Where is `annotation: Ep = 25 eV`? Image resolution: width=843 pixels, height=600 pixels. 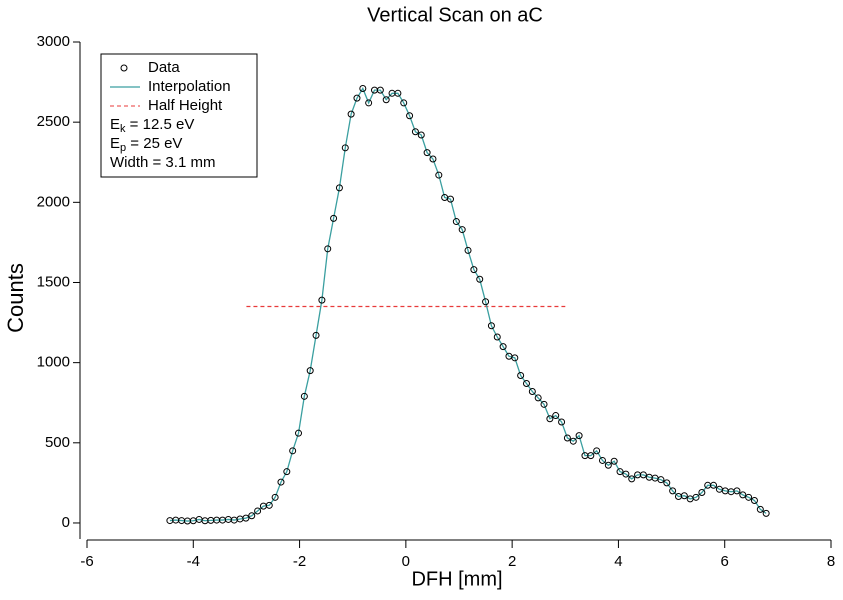 annotation: Ep = 25 eV is located at coordinates (146, 144).